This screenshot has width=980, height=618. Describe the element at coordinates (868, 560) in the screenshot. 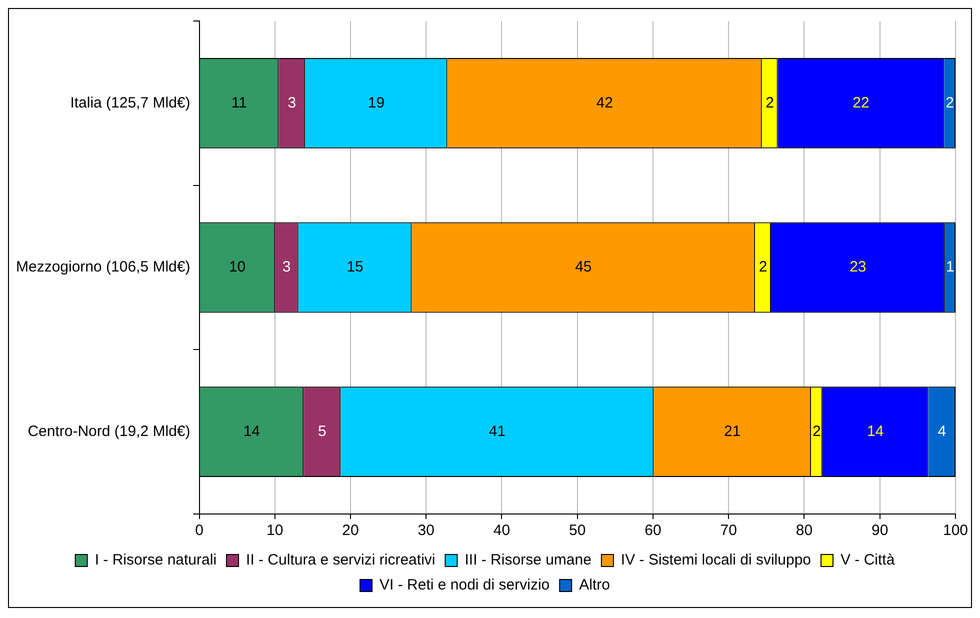

I see `legend-label: V - Città` at that location.